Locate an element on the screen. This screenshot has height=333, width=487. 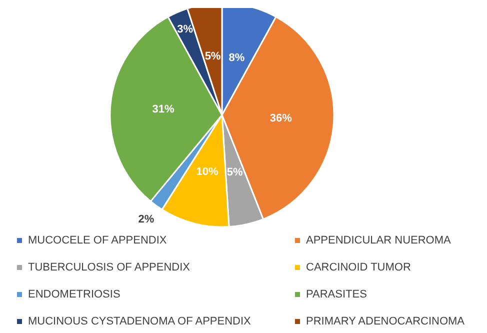
legend-label: MUCOCELE OF APPENDIX is located at coordinates (98, 240).